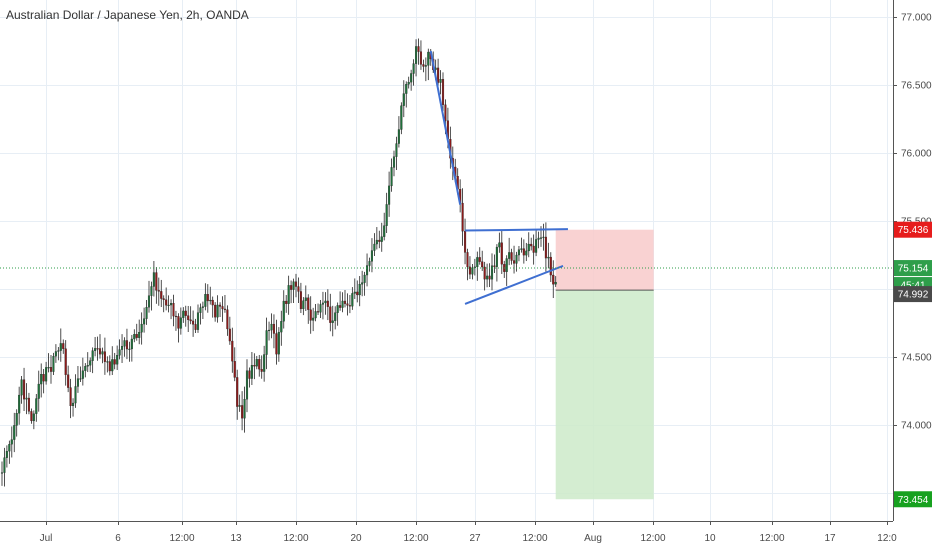 The height and width of the screenshot is (550, 932). What do you see at coordinates (916, 358) in the screenshot?
I see `y-tick-label: 74.500` at bounding box center [916, 358].